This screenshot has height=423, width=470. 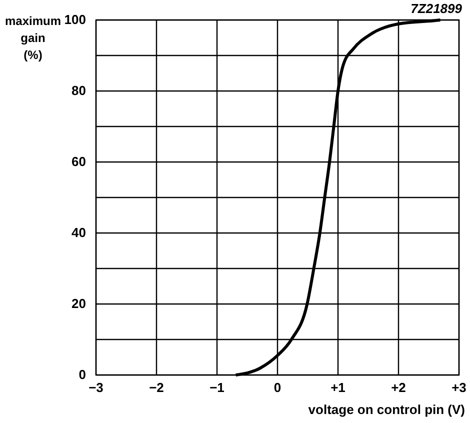 What do you see at coordinates (75, 20) in the screenshot?
I see `y-tick-label: 100` at bounding box center [75, 20].